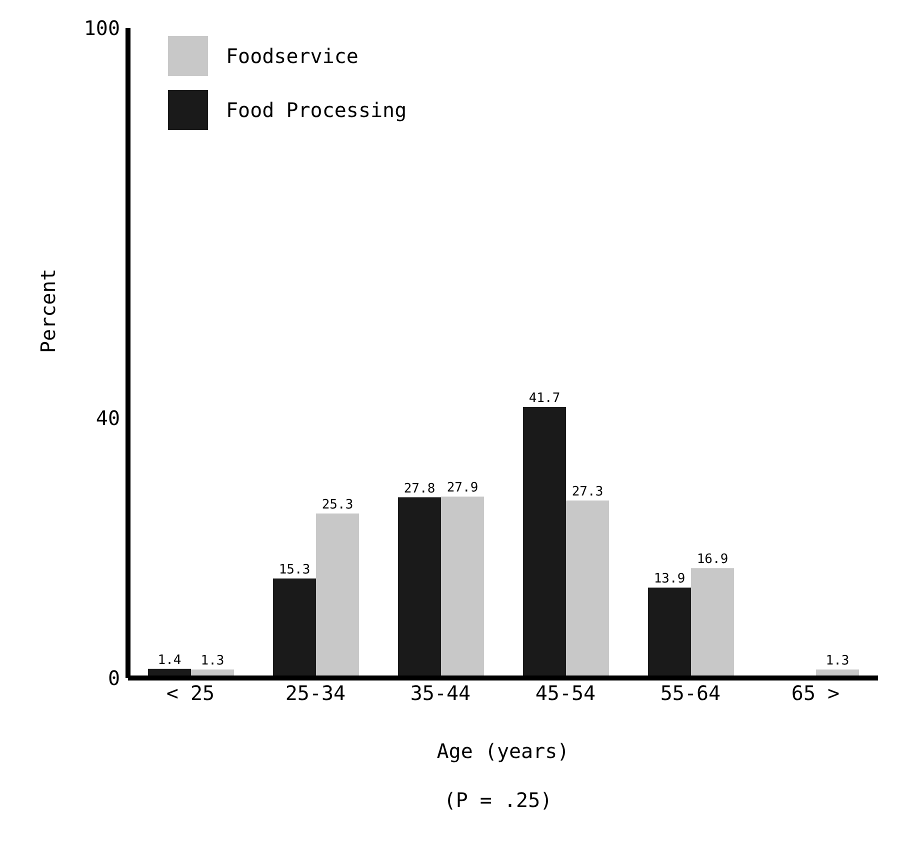  What do you see at coordinates (815, 693) in the screenshot?
I see `x-tick-label: 65 >` at bounding box center [815, 693].